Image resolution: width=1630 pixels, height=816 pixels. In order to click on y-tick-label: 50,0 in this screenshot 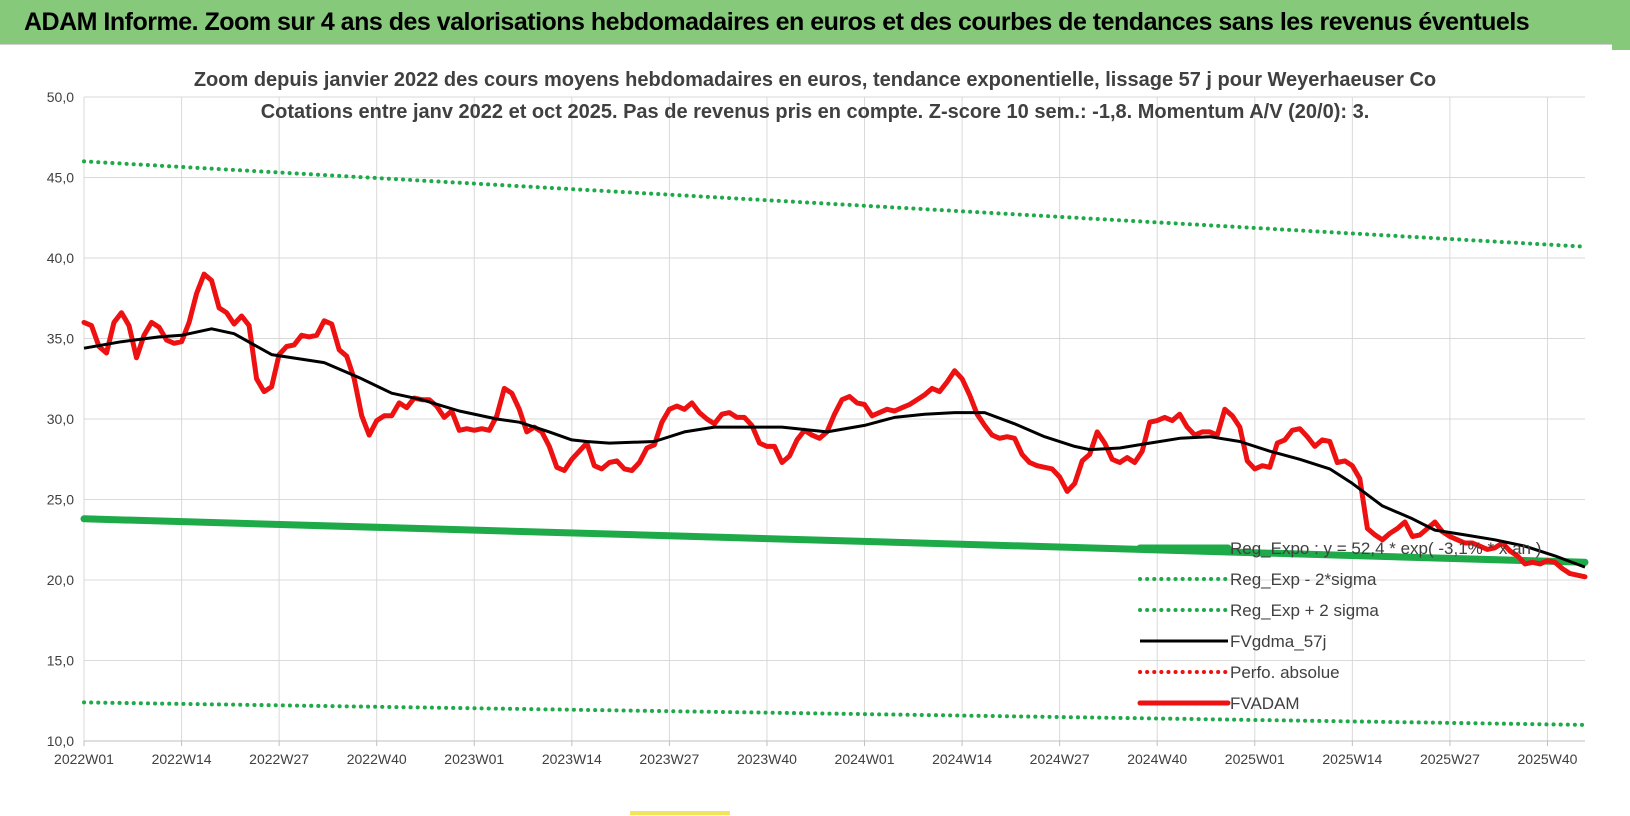, I will do `click(60, 97)`.